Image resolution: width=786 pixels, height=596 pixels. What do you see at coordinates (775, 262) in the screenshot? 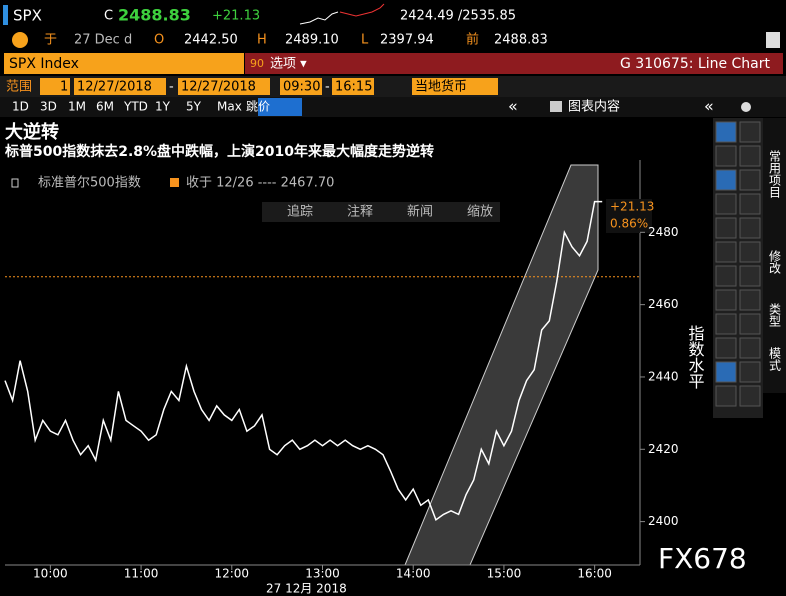
I see `side-tab: 修改` at bounding box center [775, 262].